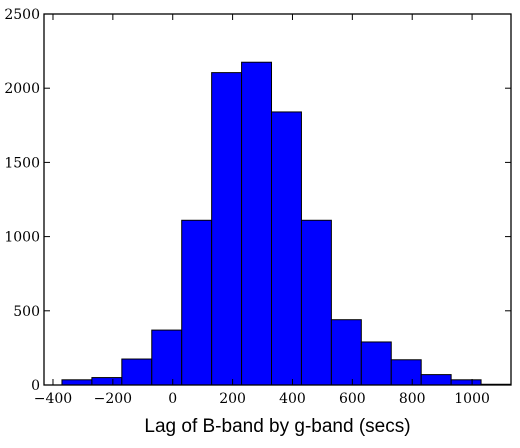 The width and height of the screenshot is (520, 448). Describe the element at coordinates (262, 399) in the screenshot. I see `x-tick-labels: −400 −200 0 200 400 600 800 1000` at that location.